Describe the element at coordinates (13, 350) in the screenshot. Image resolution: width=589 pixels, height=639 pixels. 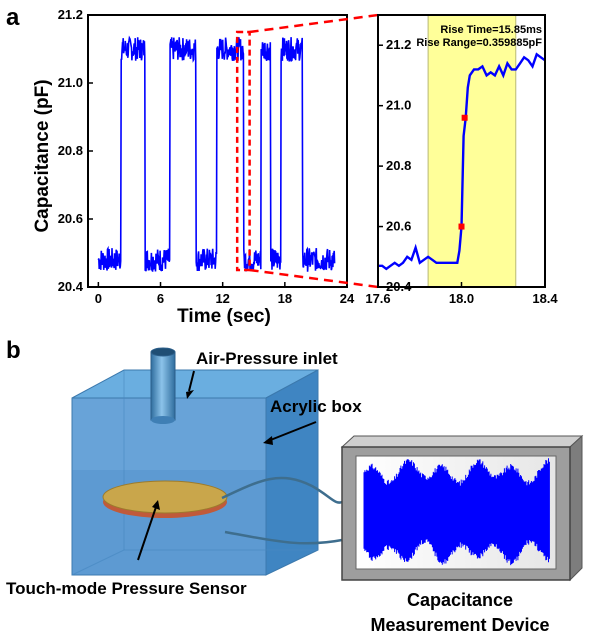
I see `panel-b-letter: b` at that location.